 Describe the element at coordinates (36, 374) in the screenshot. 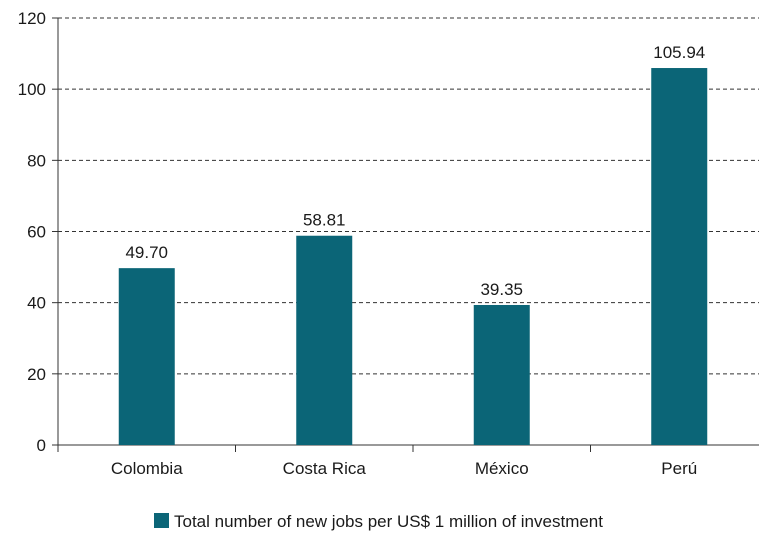

I see `y-tick-label: 20` at that location.